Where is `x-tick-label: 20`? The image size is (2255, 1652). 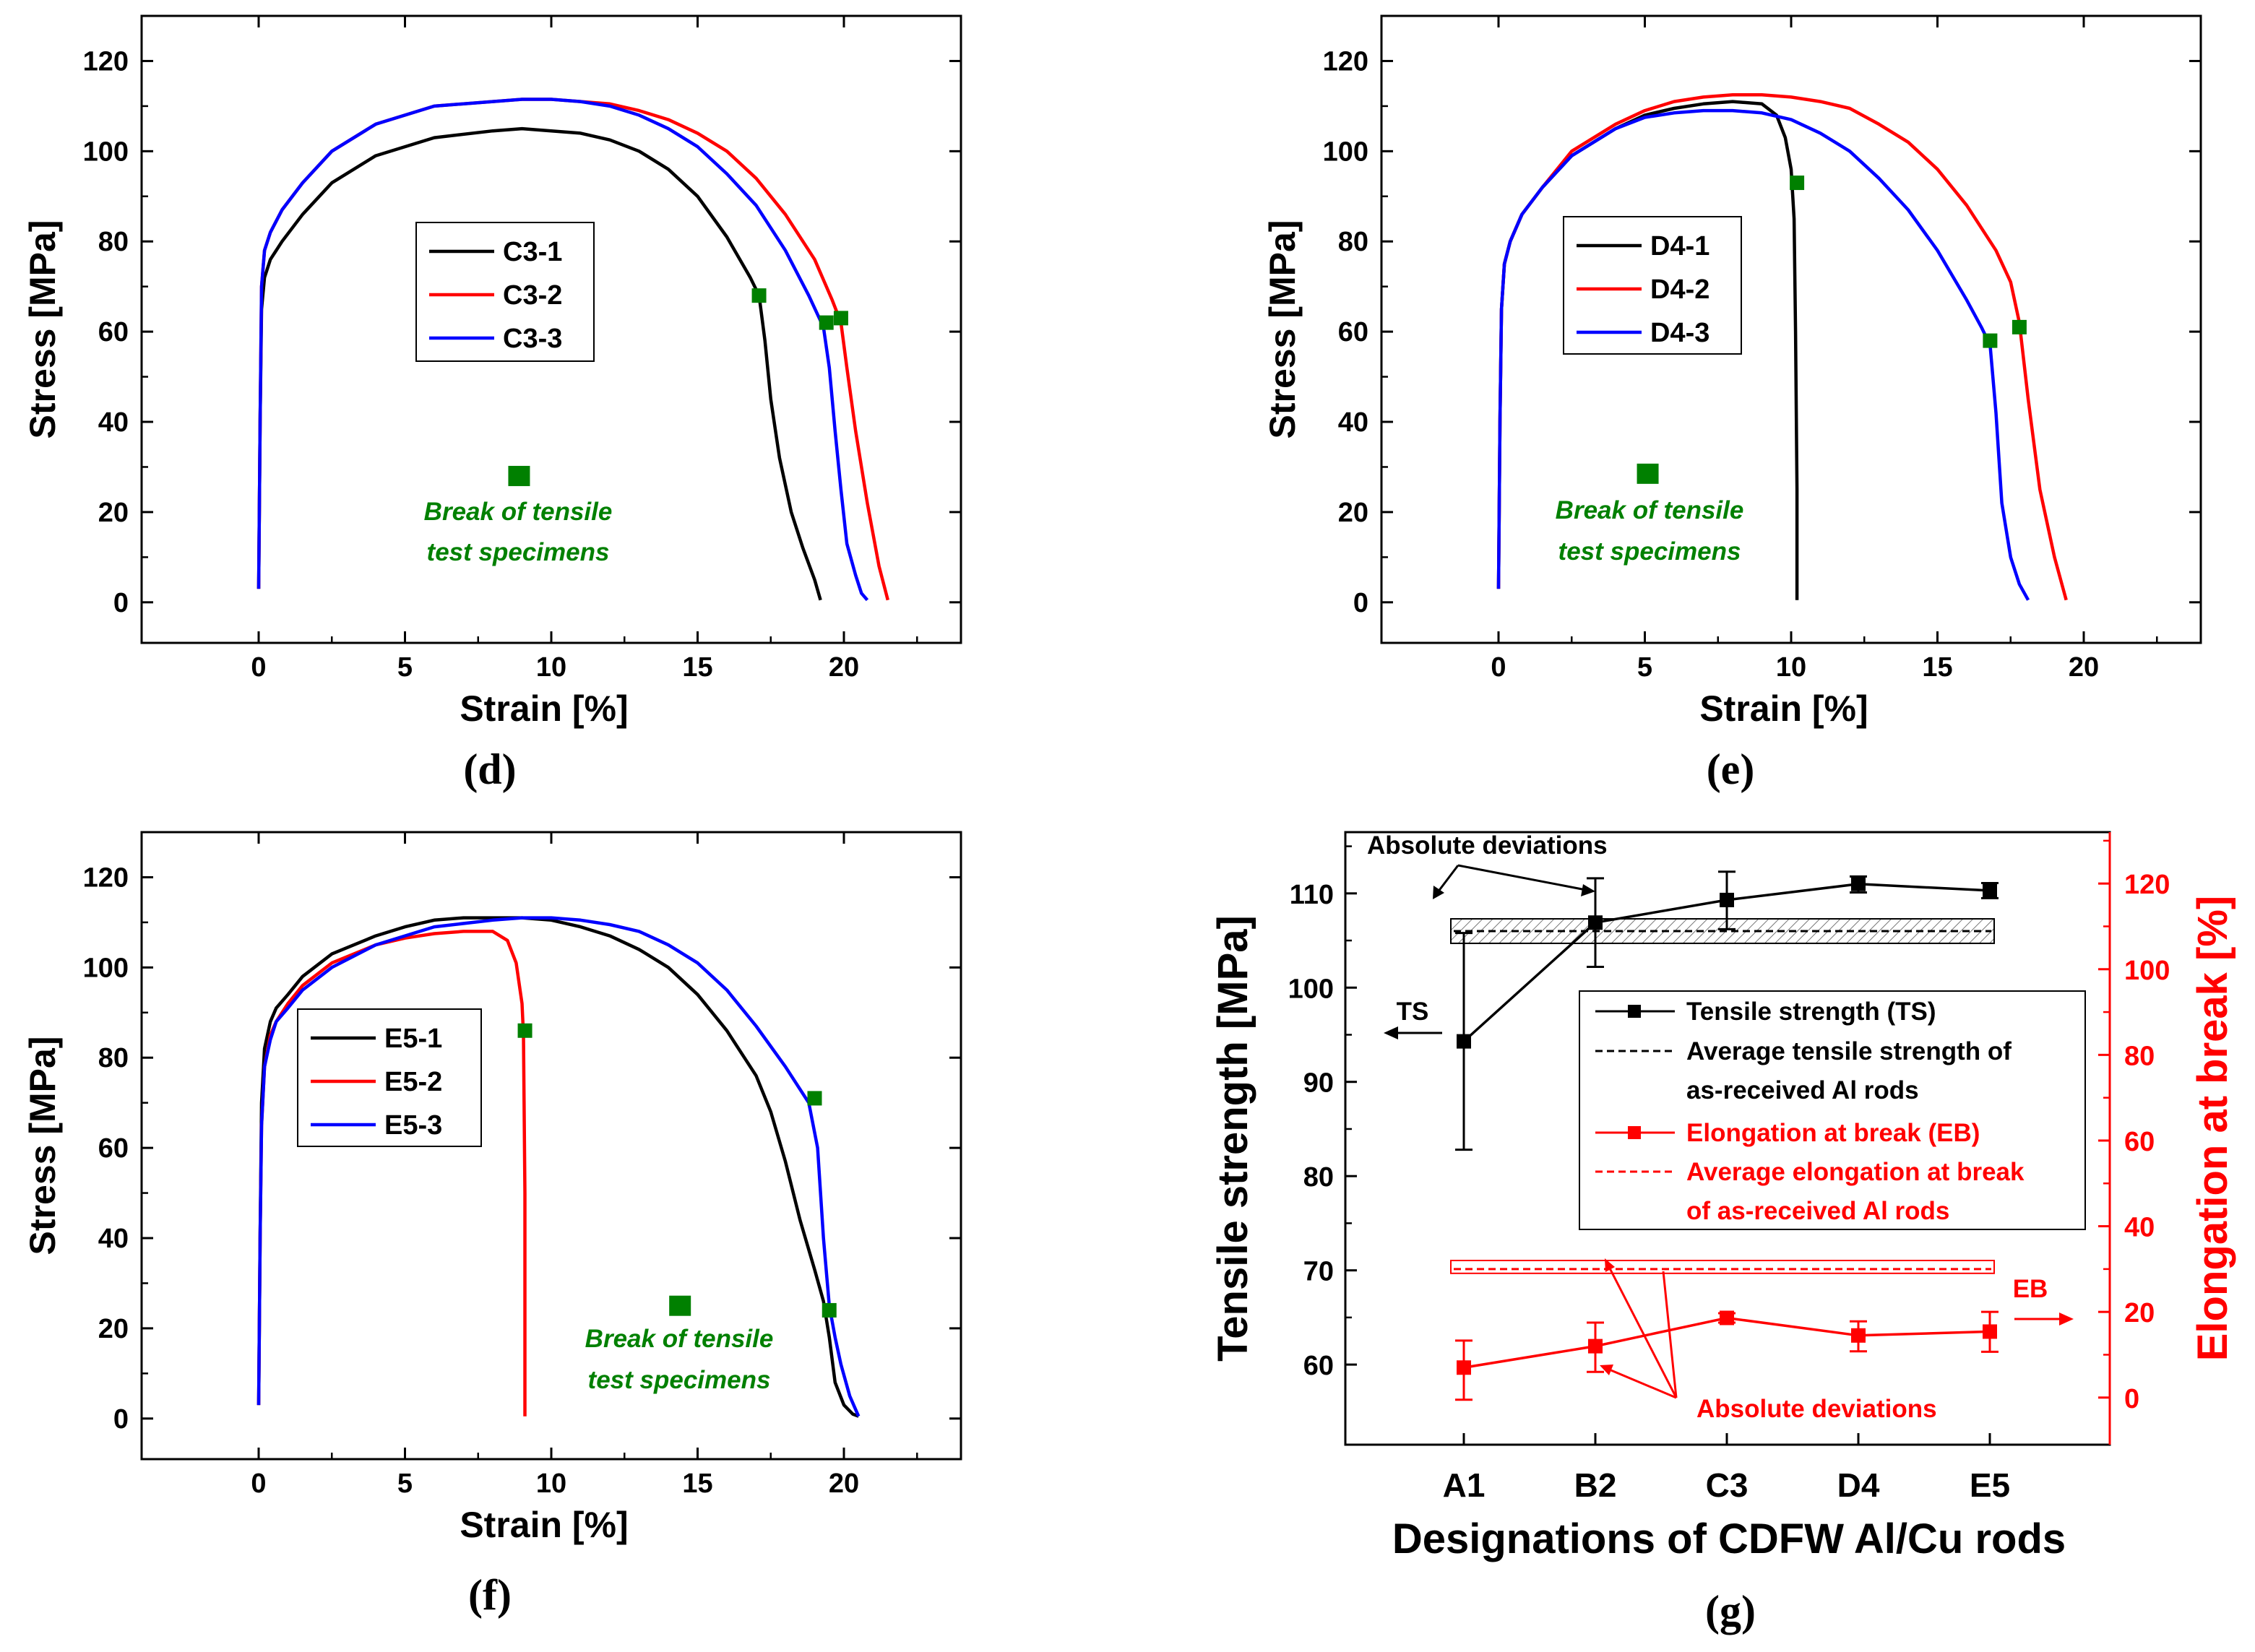 x-tick-label: 20 is located at coordinates (844, 1484).